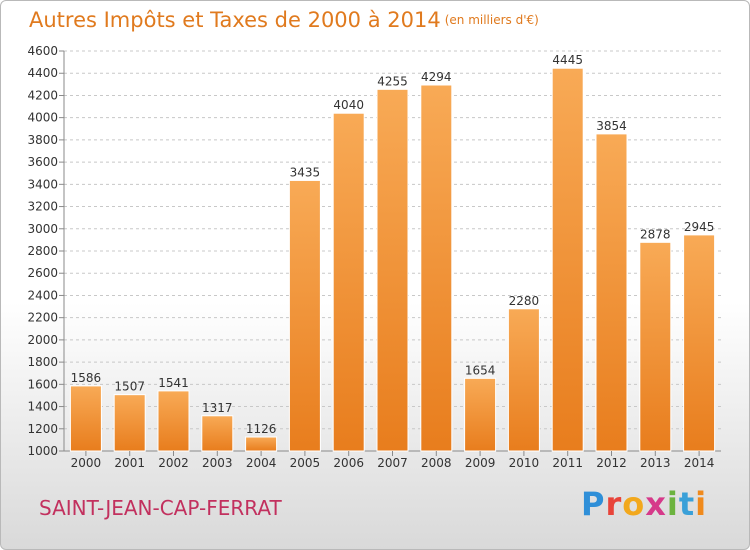  I want to click on y-tick-label: 2800, so click(42, 251).